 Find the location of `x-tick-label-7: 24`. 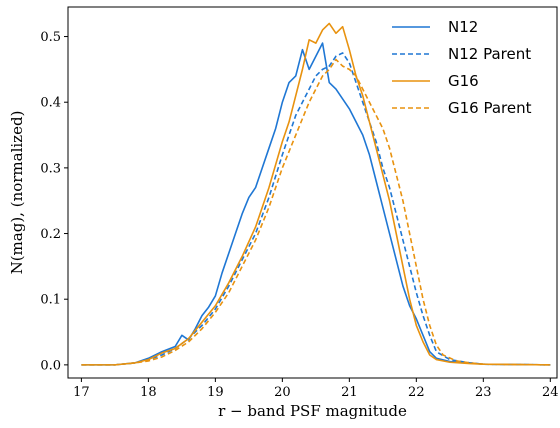

x-tick-label-7: 24 is located at coordinates (550, 392).